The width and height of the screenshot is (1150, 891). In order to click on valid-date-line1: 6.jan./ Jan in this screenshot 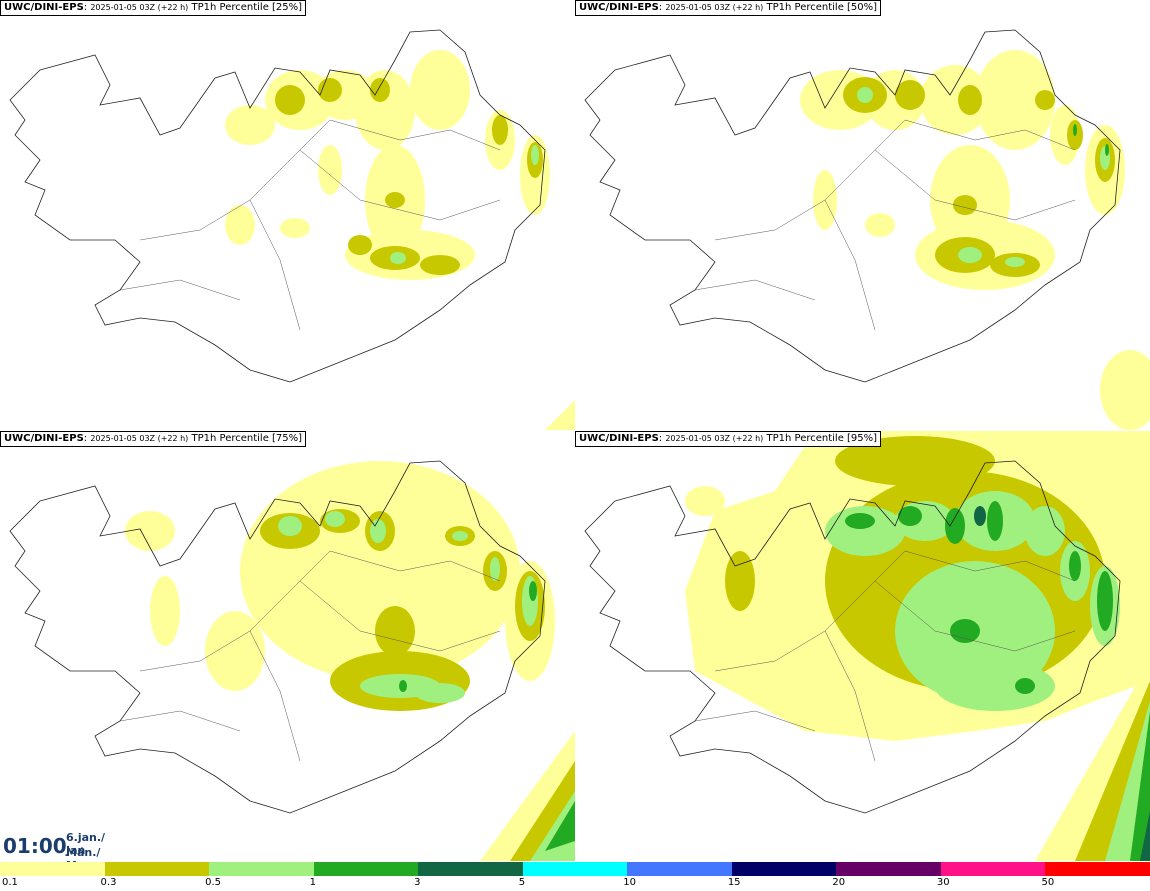, I will do `click(86, 844)`.